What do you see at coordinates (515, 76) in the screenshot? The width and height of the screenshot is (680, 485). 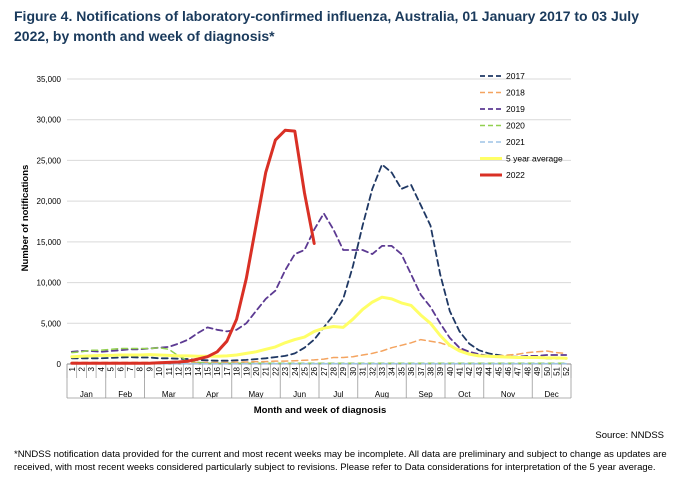 I see `legend-label: 2017` at bounding box center [515, 76].